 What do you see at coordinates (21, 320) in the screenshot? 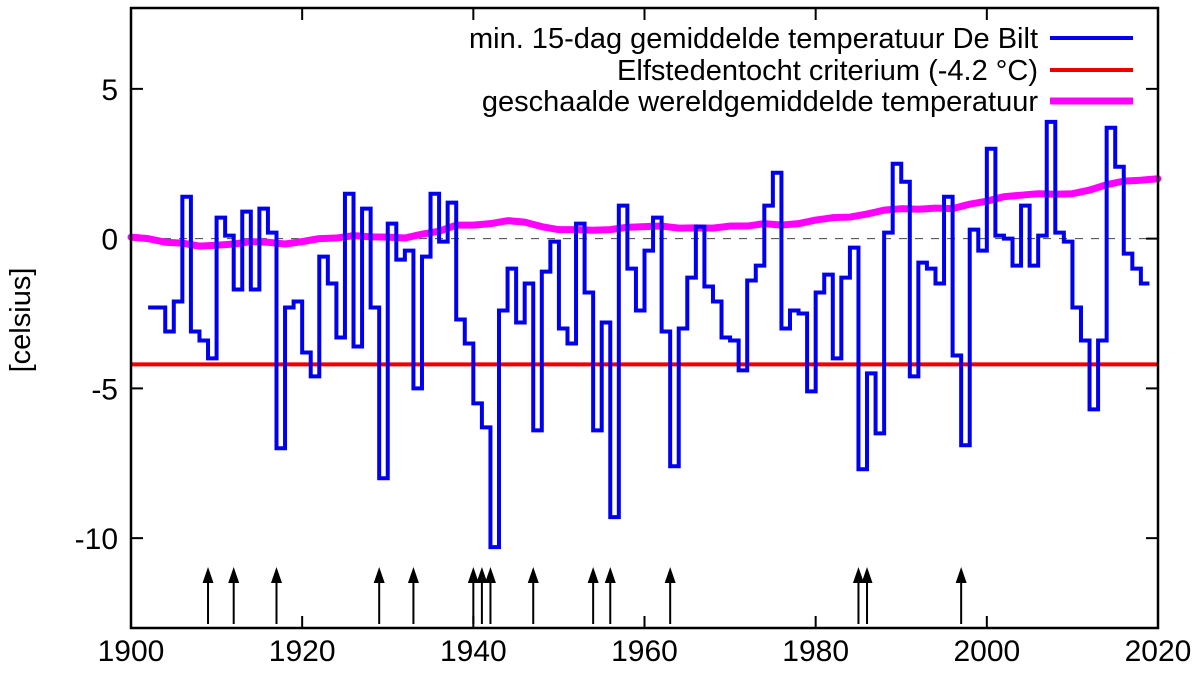
I see `y-axis-label: [celsius]` at bounding box center [21, 320].